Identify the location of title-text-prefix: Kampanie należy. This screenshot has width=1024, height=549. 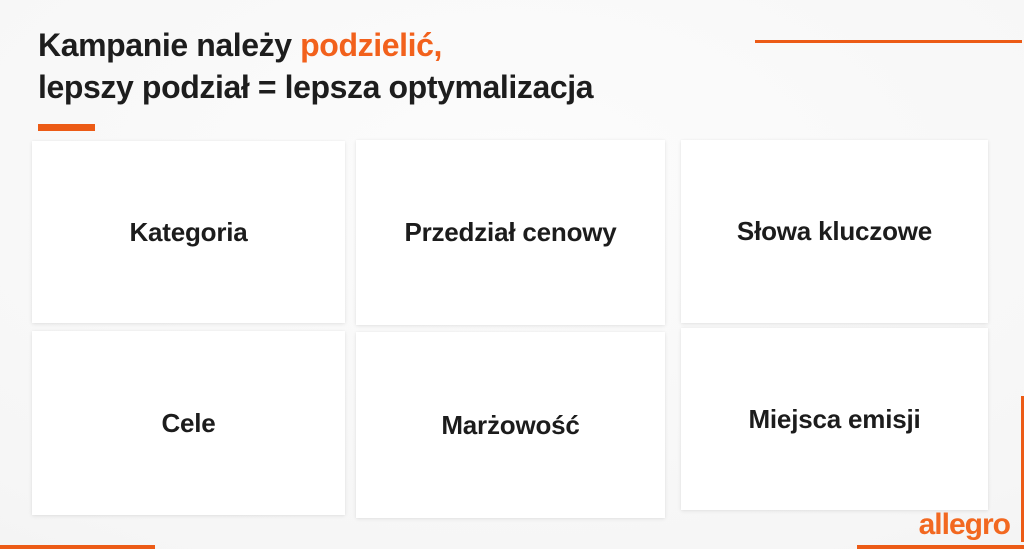
(169, 45).